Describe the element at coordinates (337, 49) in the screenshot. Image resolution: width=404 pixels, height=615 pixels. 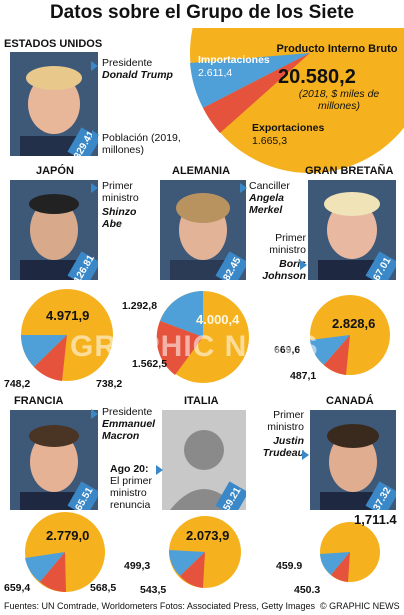
I see `gdp-label: Producto Interno Bruto` at that location.